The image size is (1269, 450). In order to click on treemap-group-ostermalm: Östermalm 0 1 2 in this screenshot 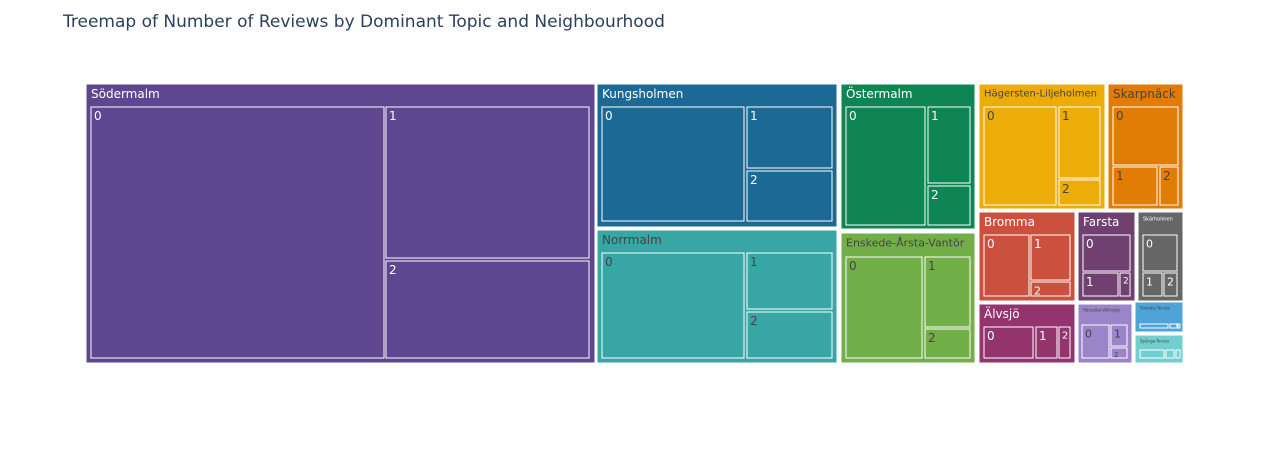, I will do `click(908, 156)`.